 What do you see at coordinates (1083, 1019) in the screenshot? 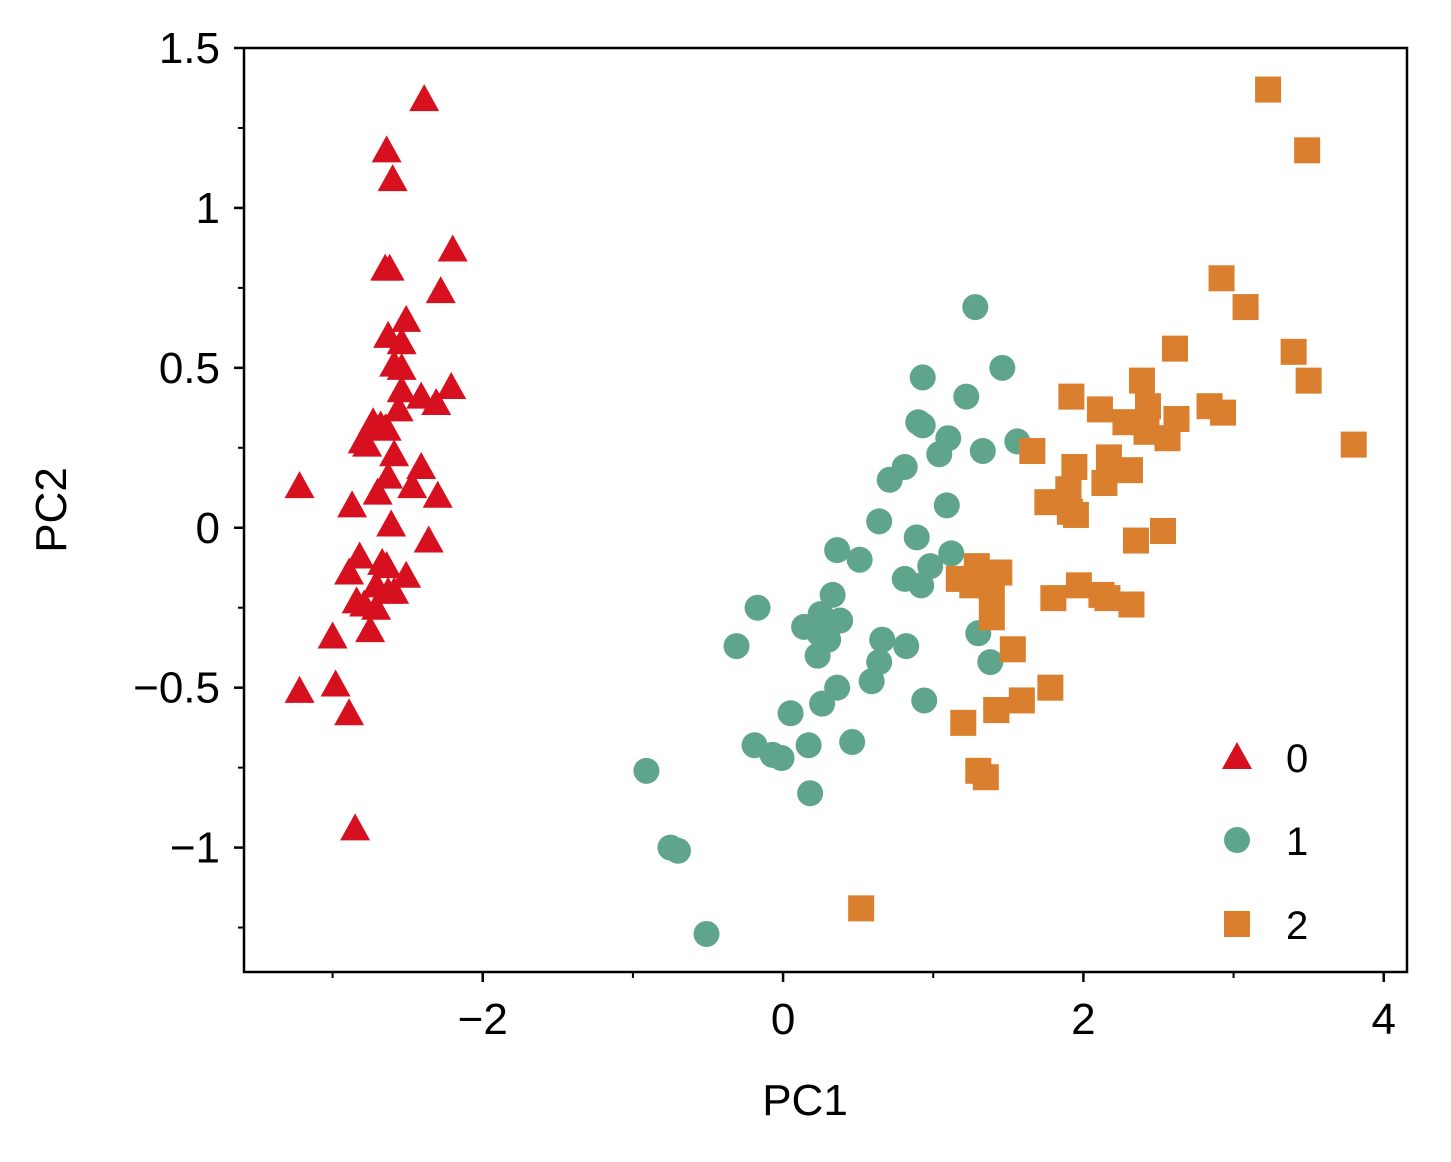
I see `x-tick-label: 2` at bounding box center [1083, 1019].